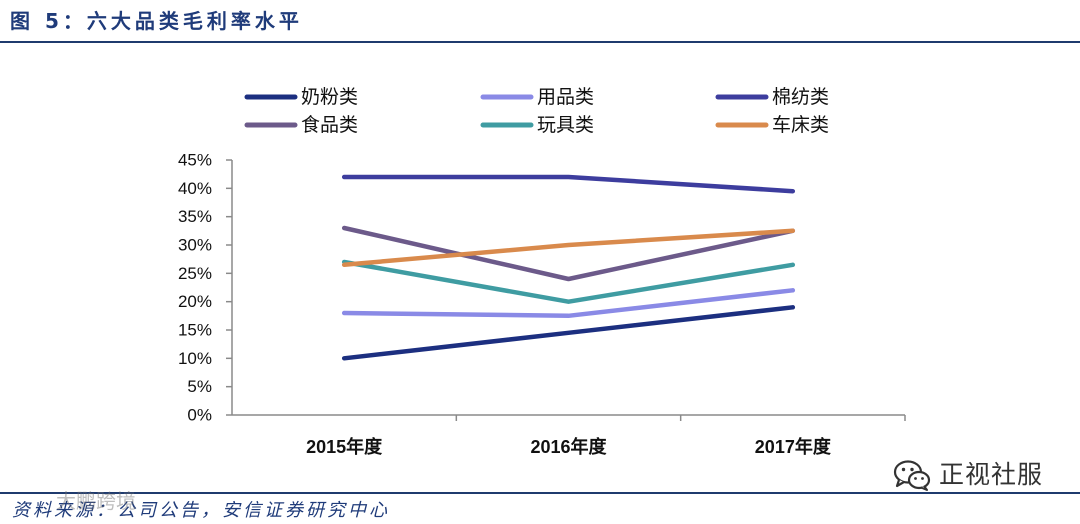 The height and width of the screenshot is (524, 1080). I want to click on footer-rule, so click(540, 493).